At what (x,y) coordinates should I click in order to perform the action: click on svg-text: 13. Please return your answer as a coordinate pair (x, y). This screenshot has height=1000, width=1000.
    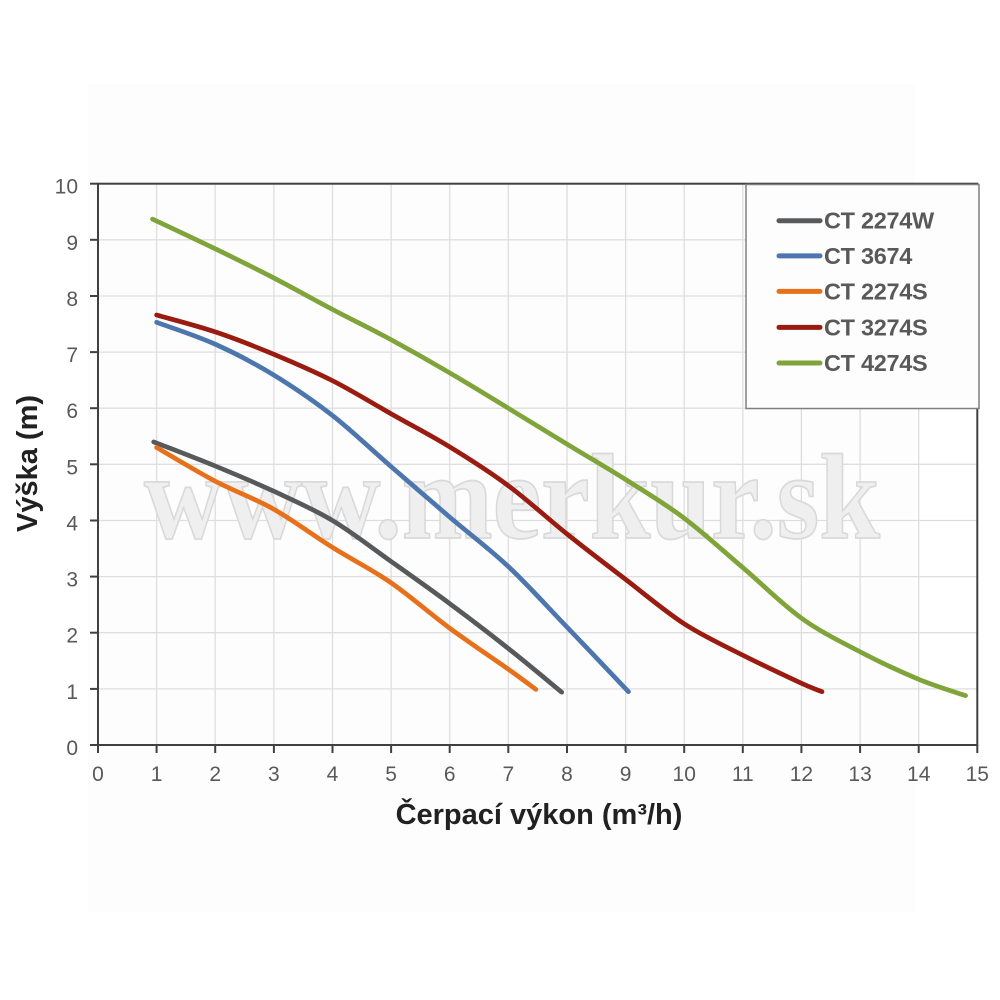
    Looking at the image, I should click on (859, 774).